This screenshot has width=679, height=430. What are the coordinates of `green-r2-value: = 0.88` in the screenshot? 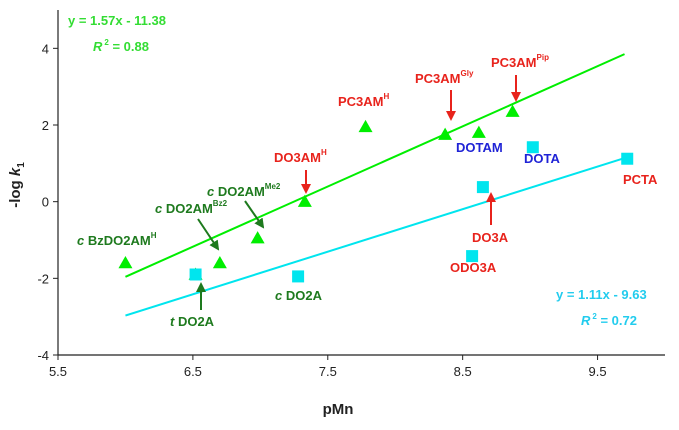 It's located at (129, 46).